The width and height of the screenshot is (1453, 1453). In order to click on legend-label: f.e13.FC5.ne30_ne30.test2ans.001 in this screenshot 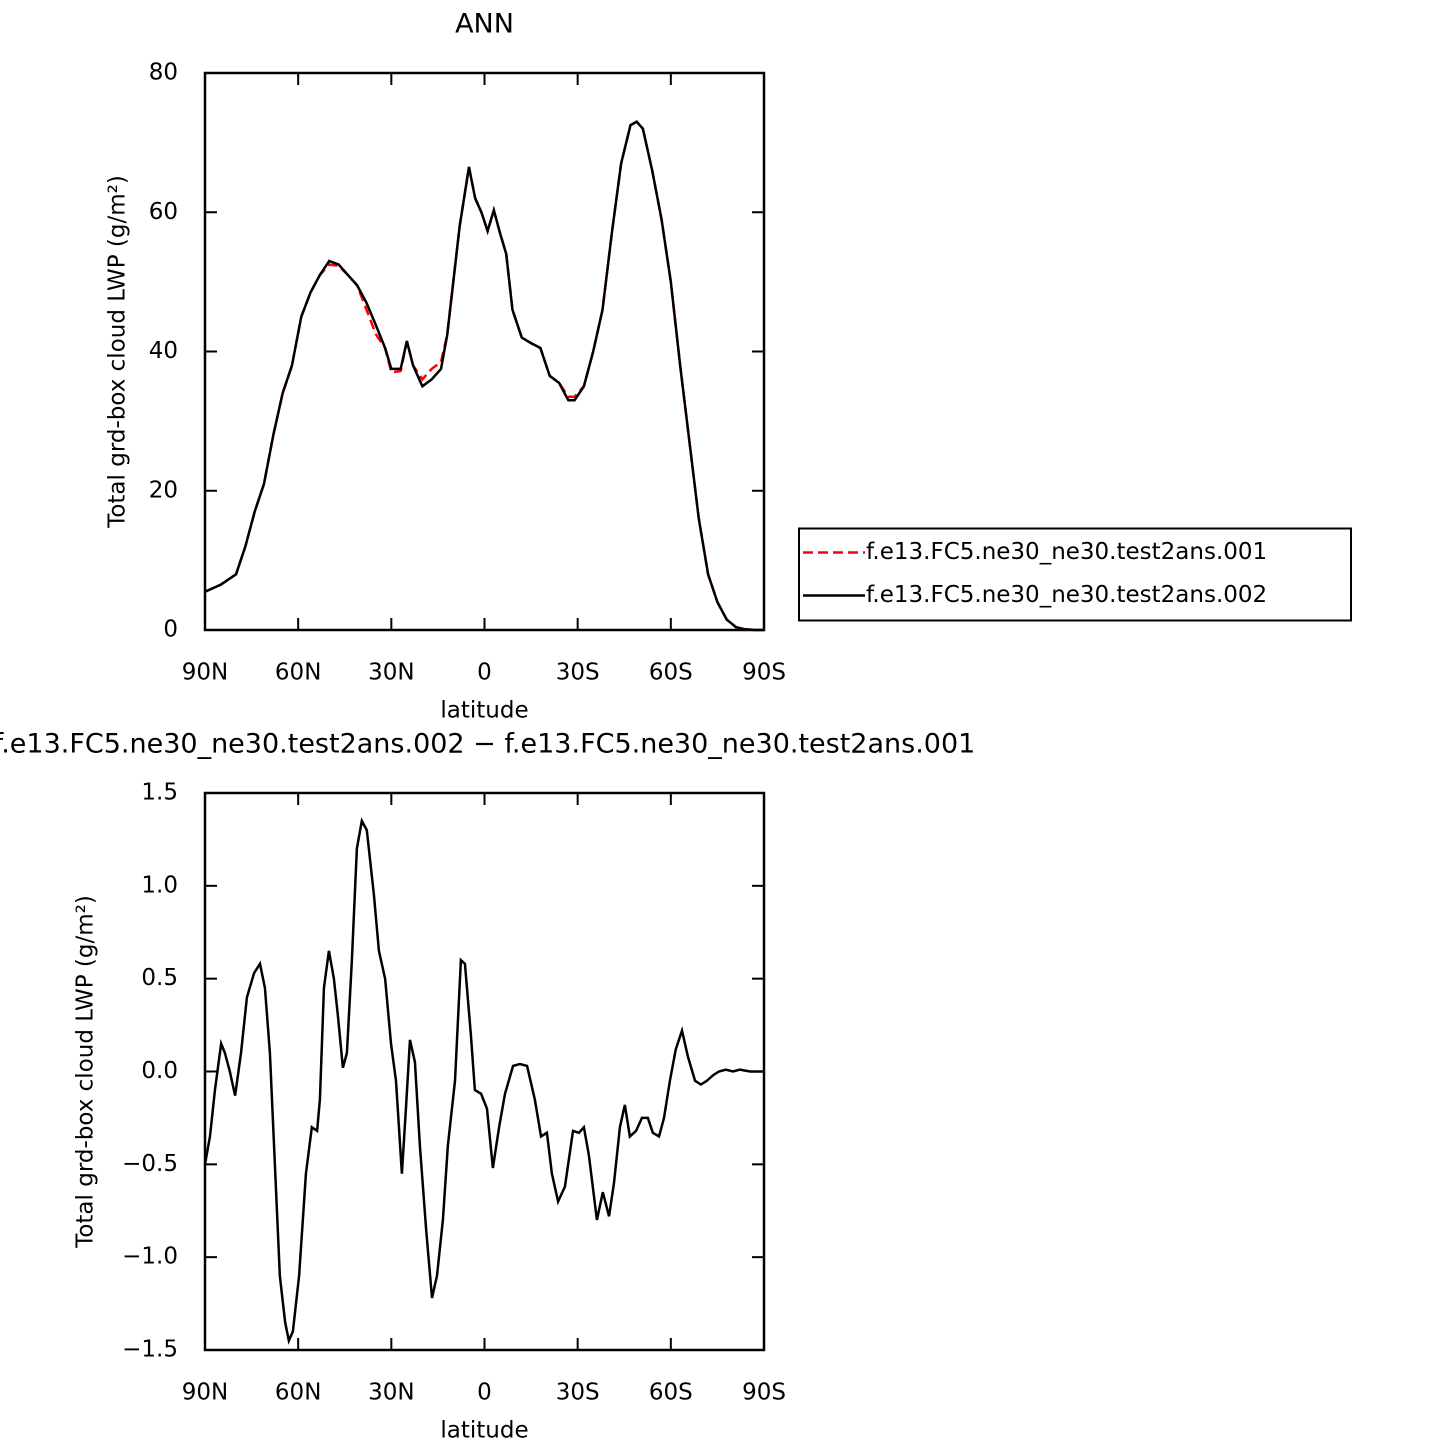, I will do `click(1066, 552)`.